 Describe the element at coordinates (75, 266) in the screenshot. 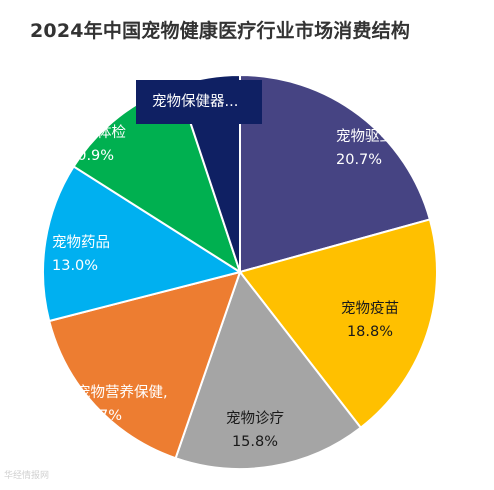

I see `slice-label-value: 13.0%` at that location.